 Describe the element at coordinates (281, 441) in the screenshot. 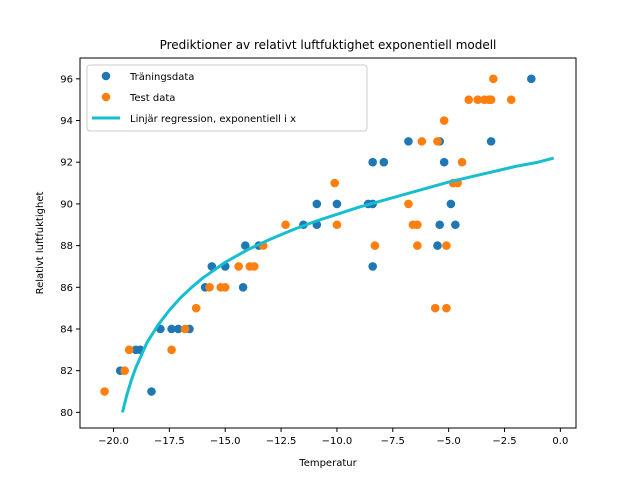

I see `x-tick-label: −12.5` at that location.